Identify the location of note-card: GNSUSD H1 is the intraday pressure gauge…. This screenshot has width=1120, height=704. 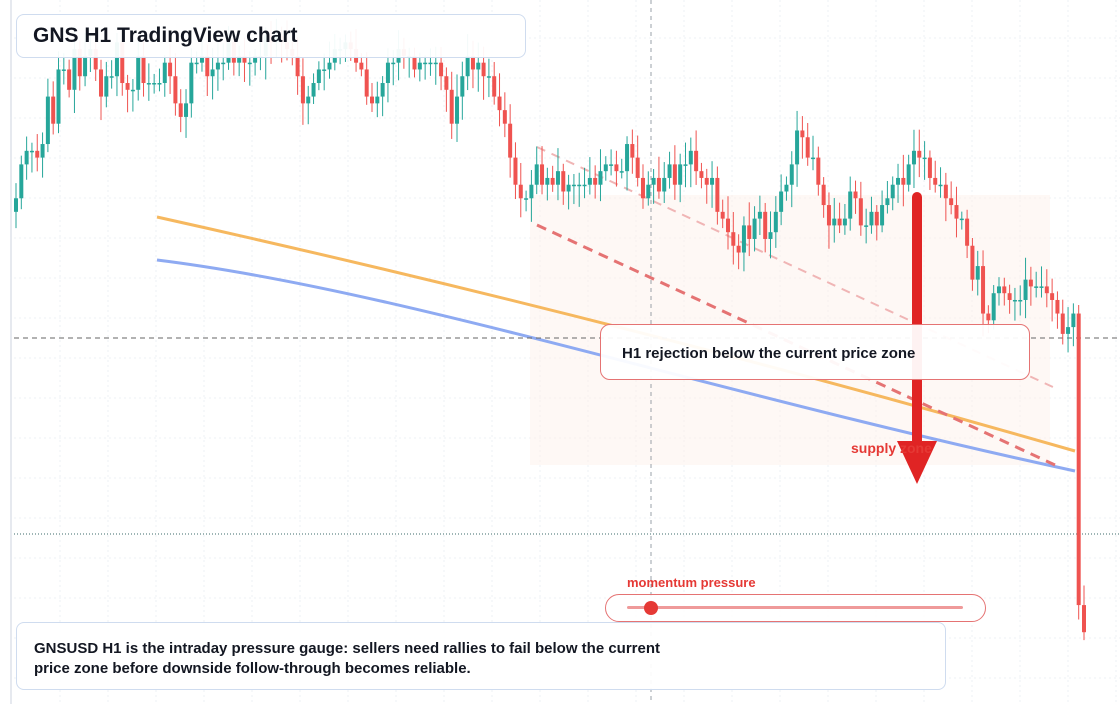
(481, 656).